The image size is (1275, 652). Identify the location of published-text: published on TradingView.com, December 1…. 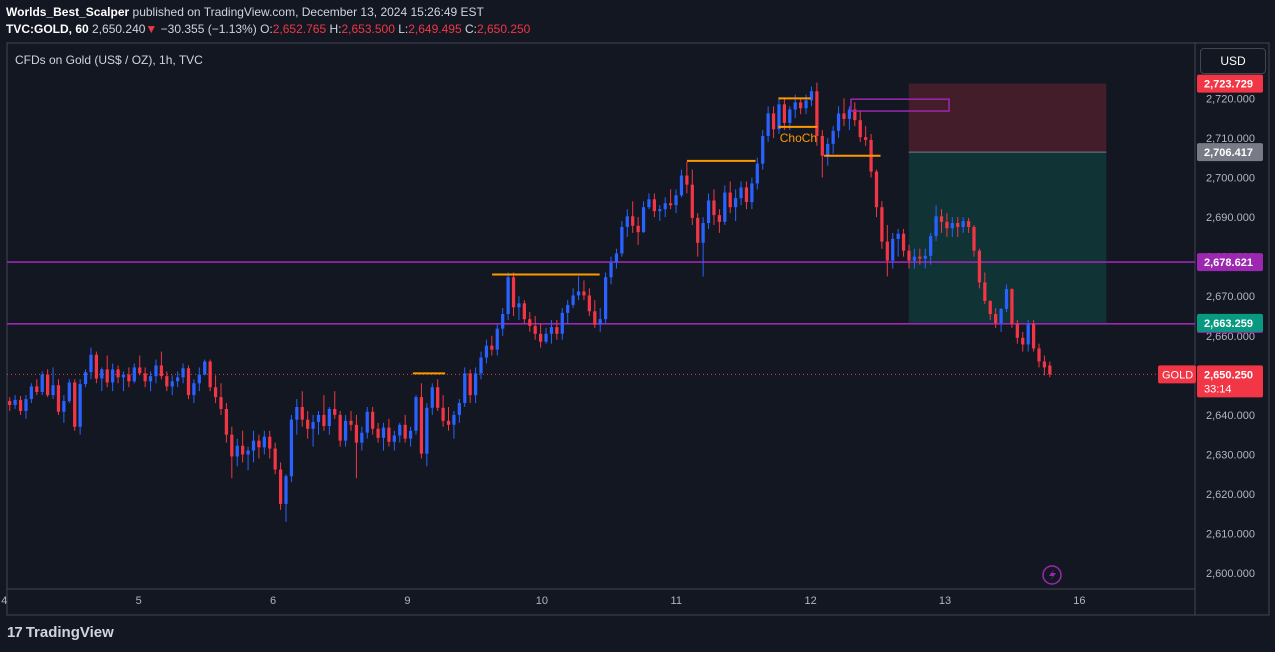
(308, 12).